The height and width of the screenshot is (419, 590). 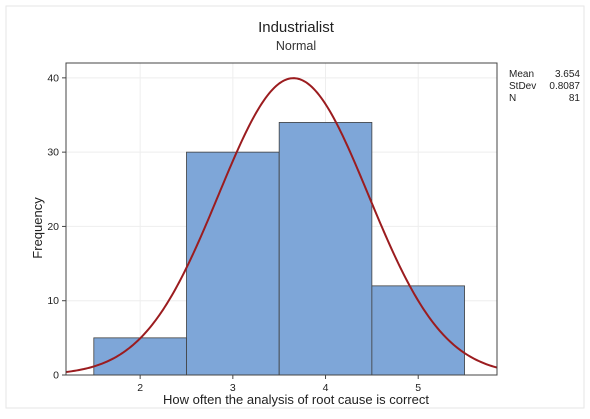 I want to click on stat-n-value: 81, so click(x=575, y=98).